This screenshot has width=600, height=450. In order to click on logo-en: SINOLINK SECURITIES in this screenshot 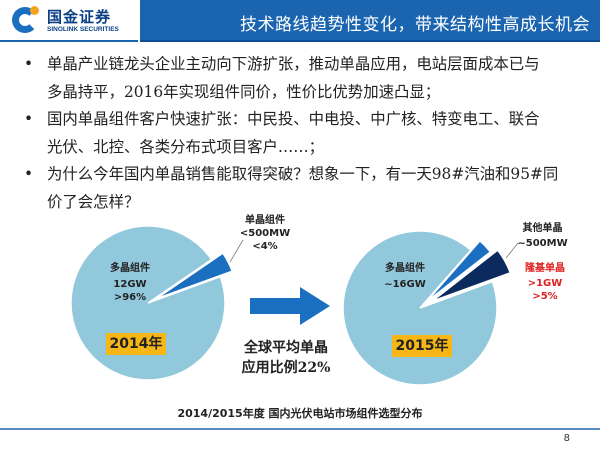, I will do `click(83, 29)`.